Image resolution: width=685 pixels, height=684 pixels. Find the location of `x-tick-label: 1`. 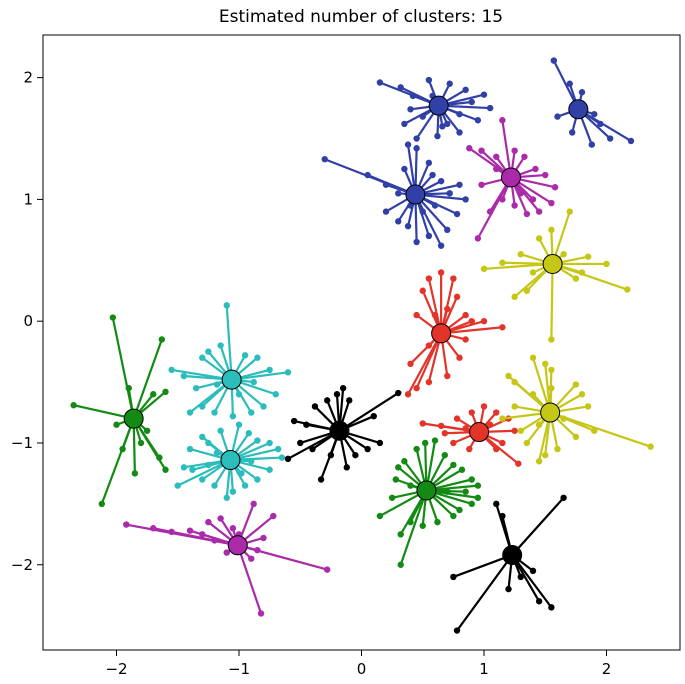

x-tick-label: 1 is located at coordinates (484, 669).